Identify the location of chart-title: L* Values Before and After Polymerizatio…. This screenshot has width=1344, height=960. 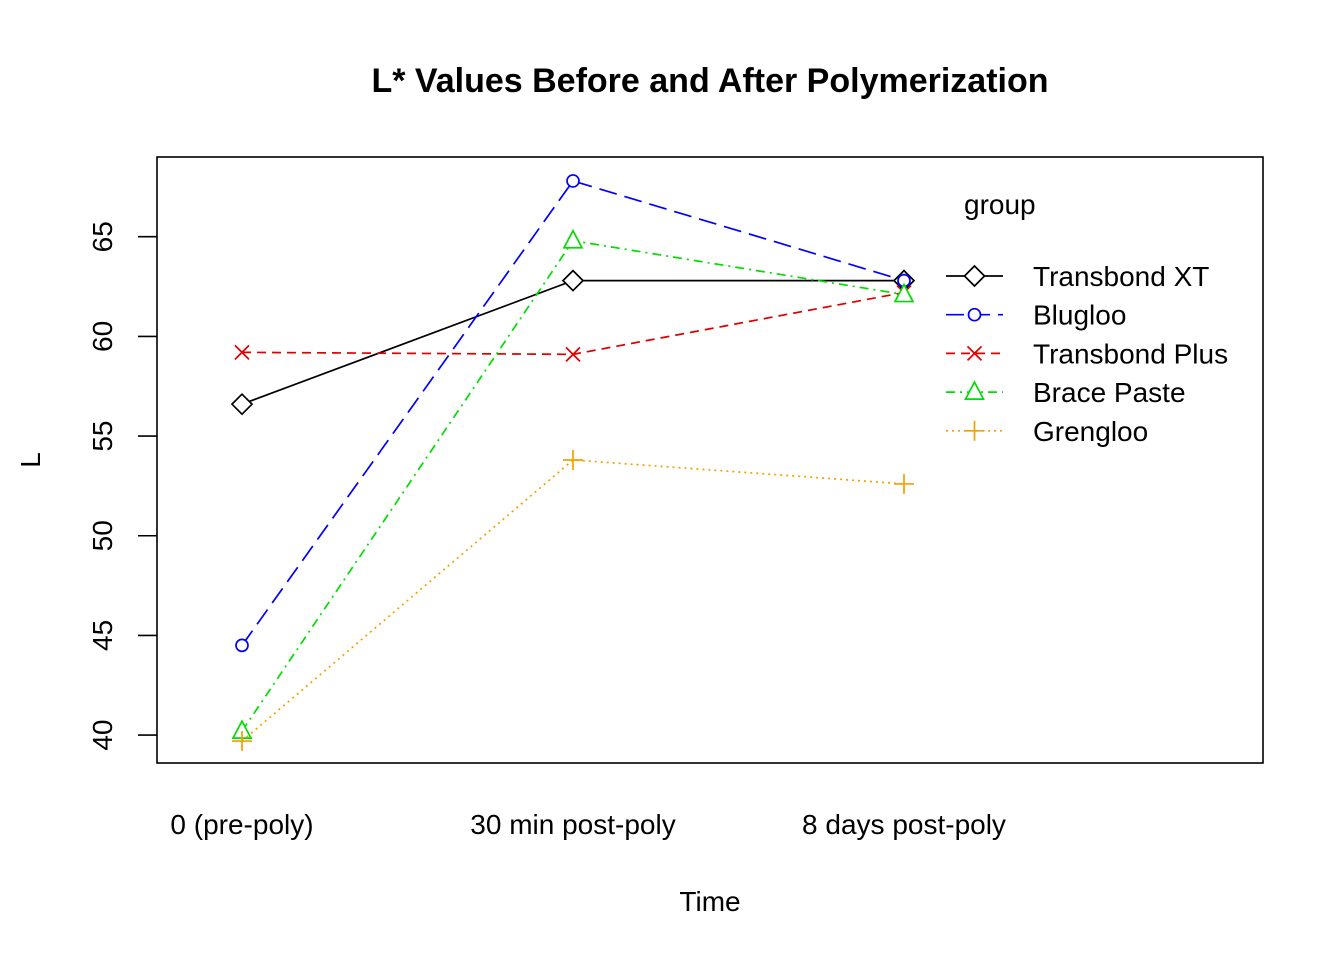
(709, 81).